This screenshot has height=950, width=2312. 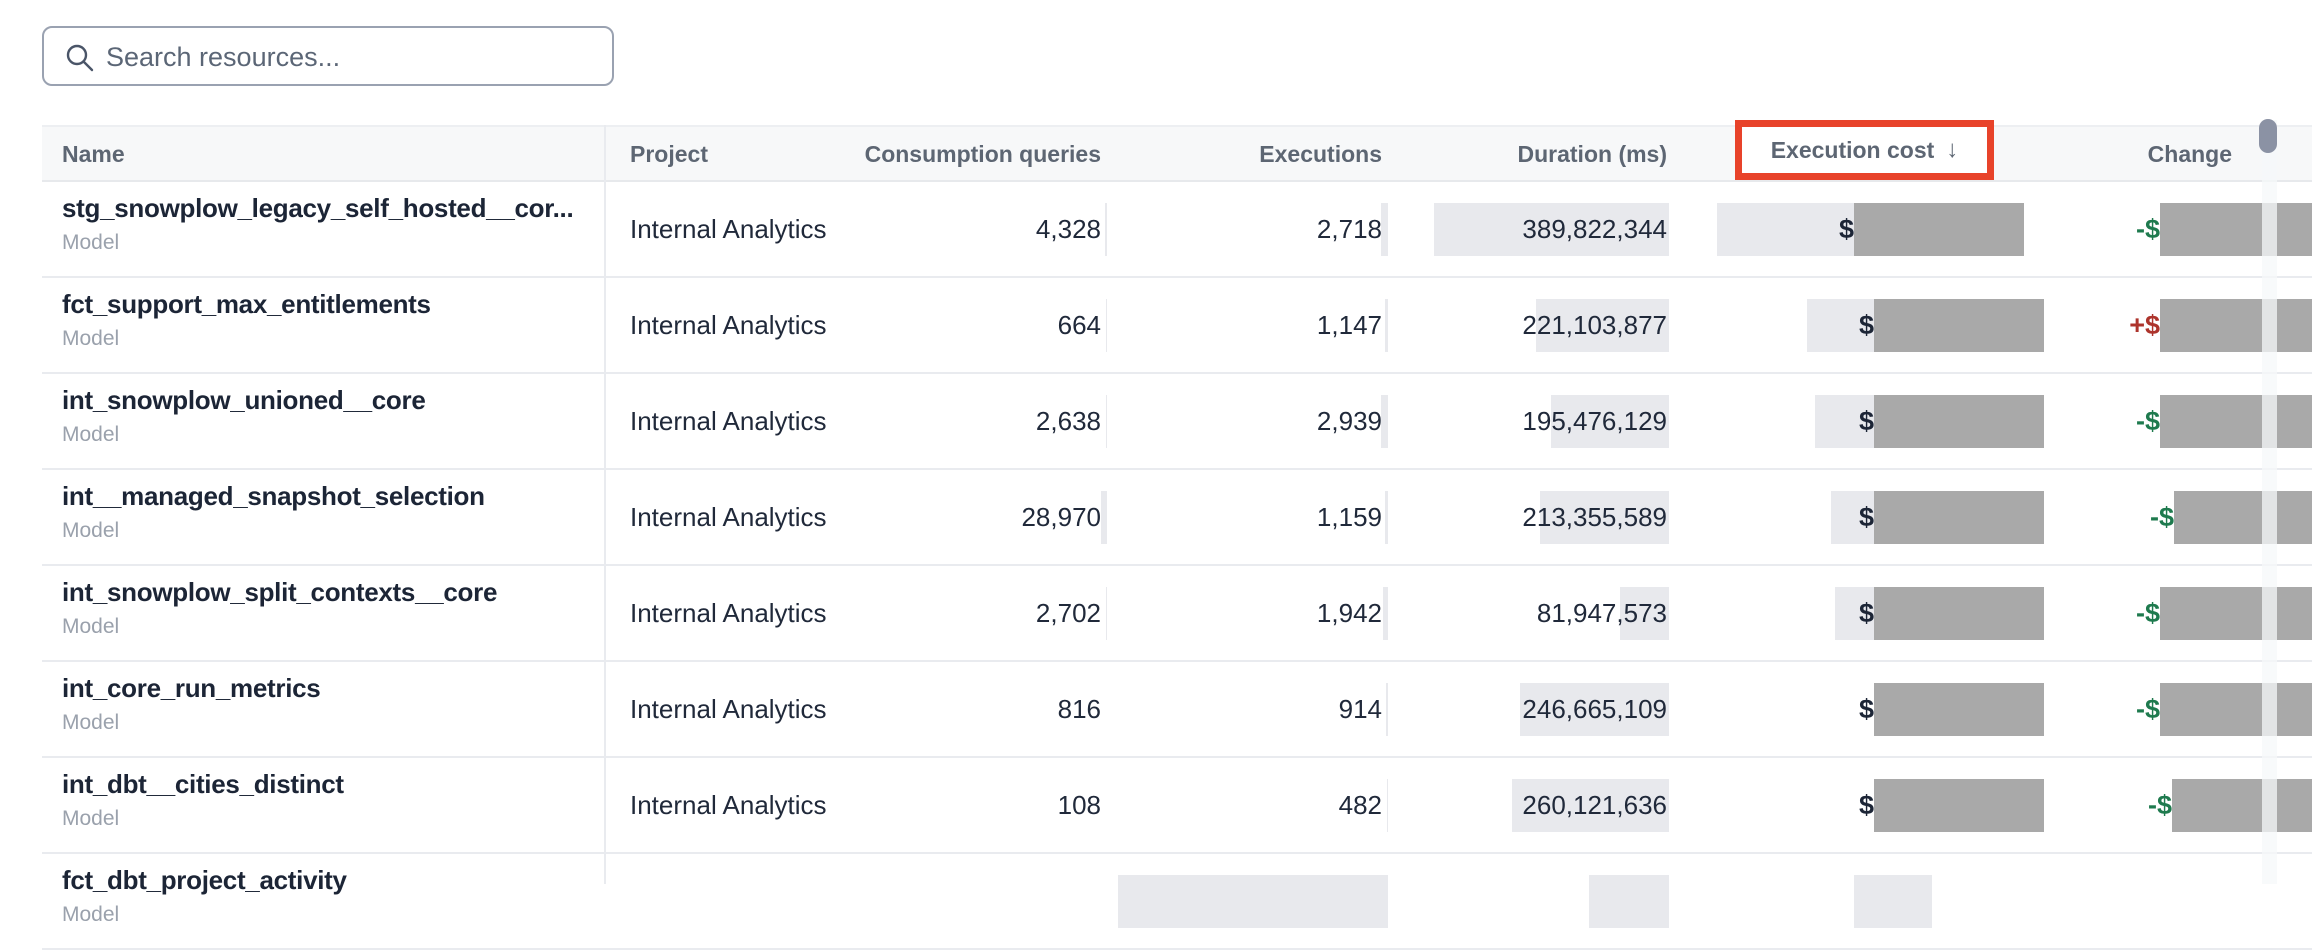 I want to click on column-header-name: Name, so click(x=93, y=154).